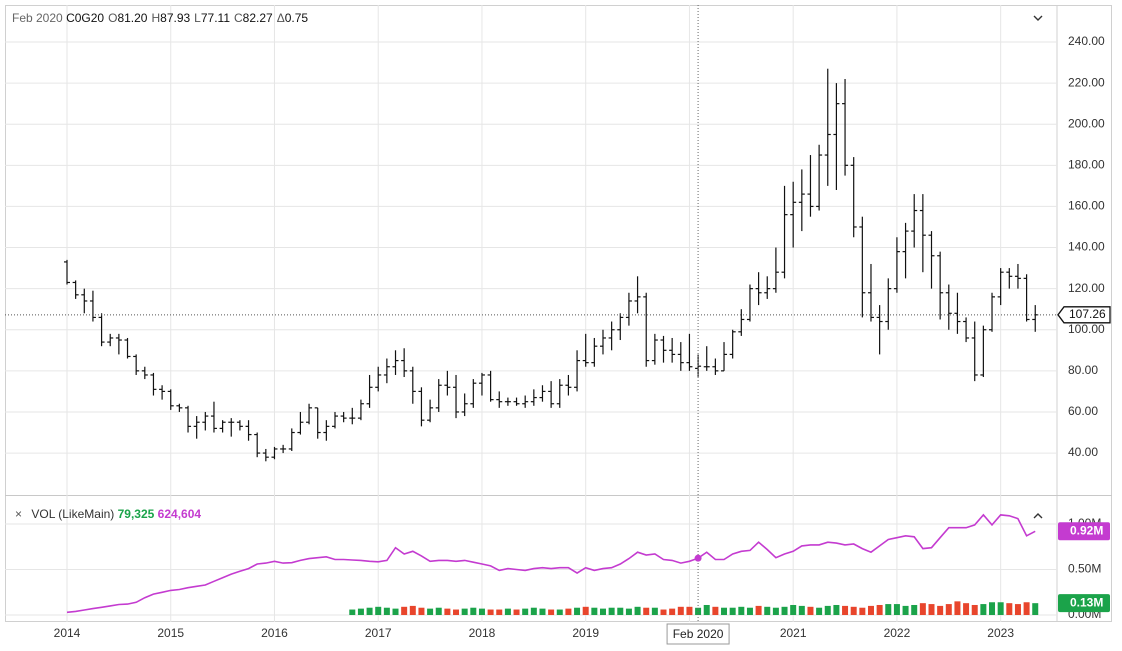 This screenshot has width=1122, height=651. I want to click on last-price-label: 107.26, so click(1087, 314).